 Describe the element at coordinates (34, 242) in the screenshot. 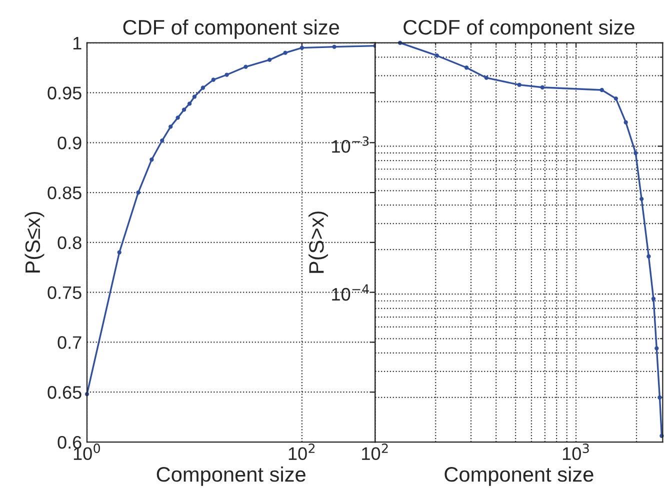

I see `y-axis-title: P(S≤x)` at that location.